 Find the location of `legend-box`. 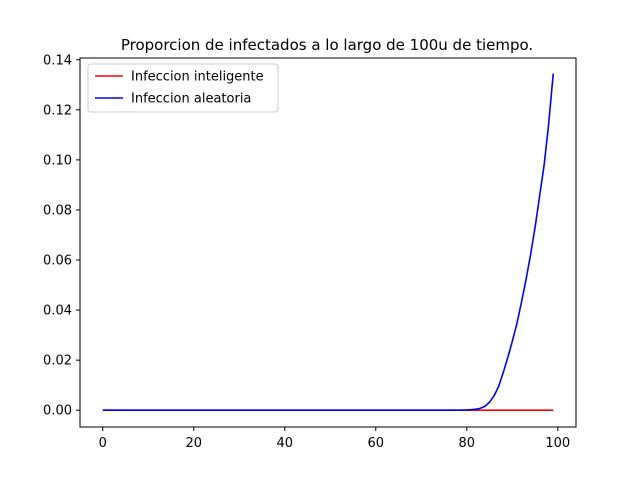

legend-box is located at coordinates (183, 88).